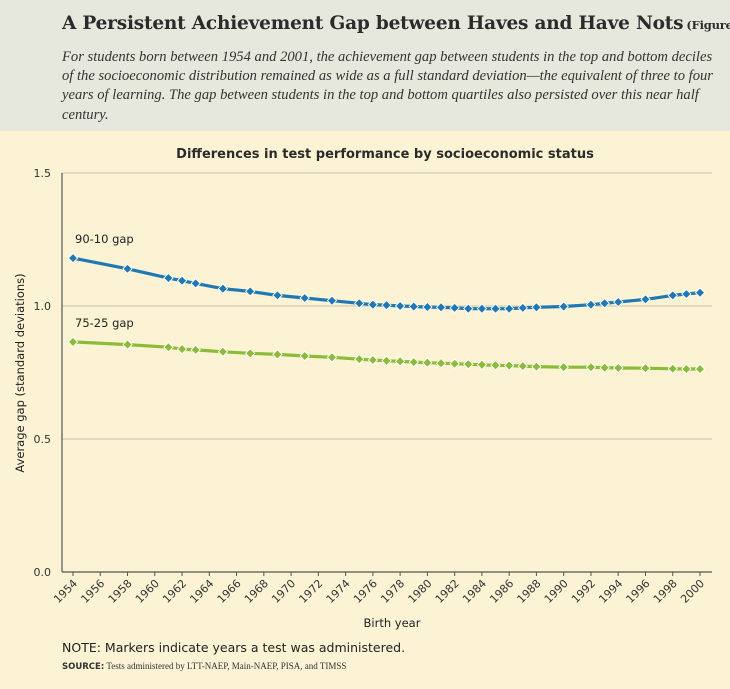  I want to click on y-tick-label: 0.5, so click(43, 439).